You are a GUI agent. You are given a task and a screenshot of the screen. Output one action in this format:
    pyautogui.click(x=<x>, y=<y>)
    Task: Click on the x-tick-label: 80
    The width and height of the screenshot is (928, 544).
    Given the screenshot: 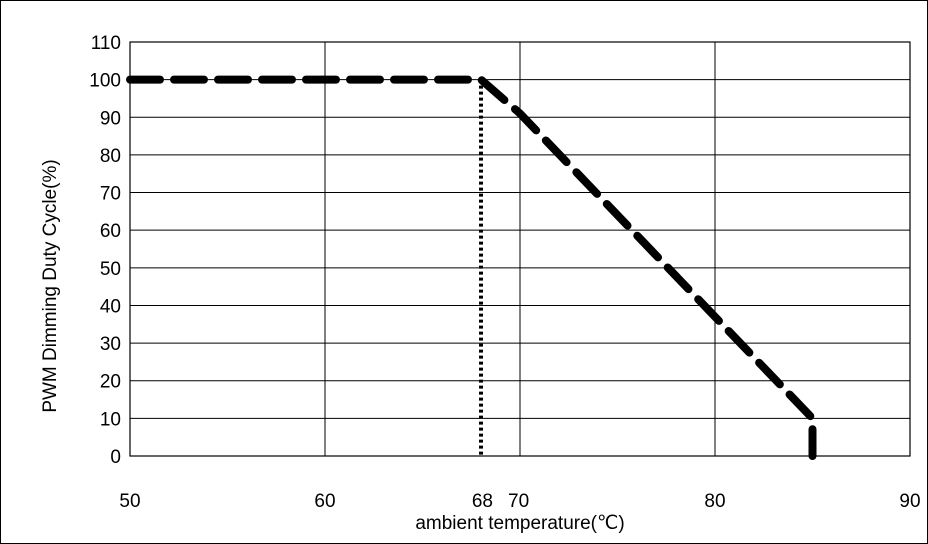 What is the action you would take?
    pyautogui.click(x=714, y=501)
    